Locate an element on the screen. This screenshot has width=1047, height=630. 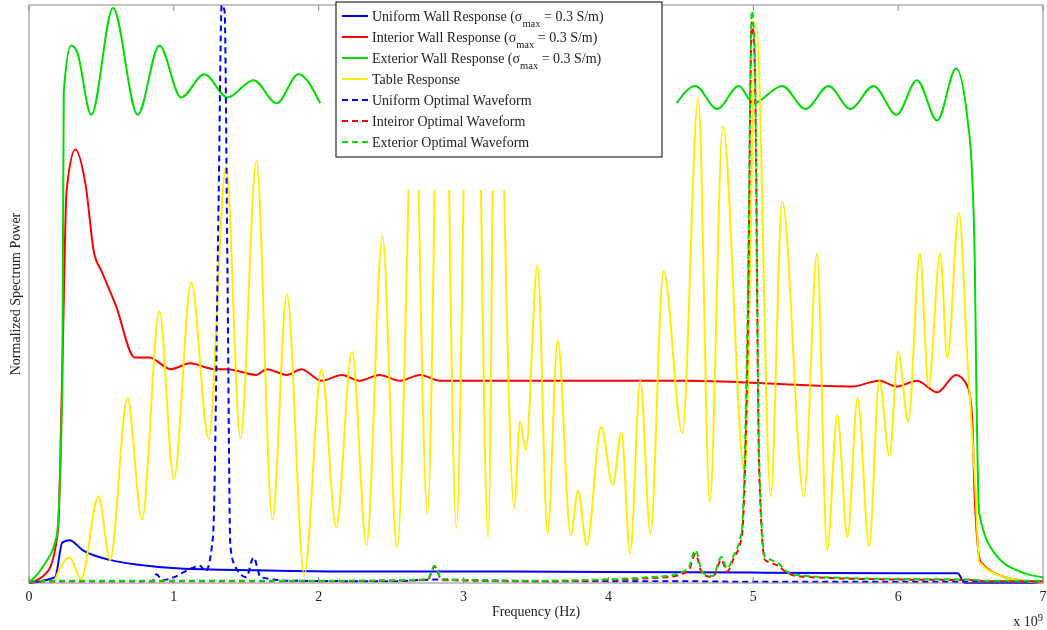
legend-label: Table Response is located at coordinates (416, 79).